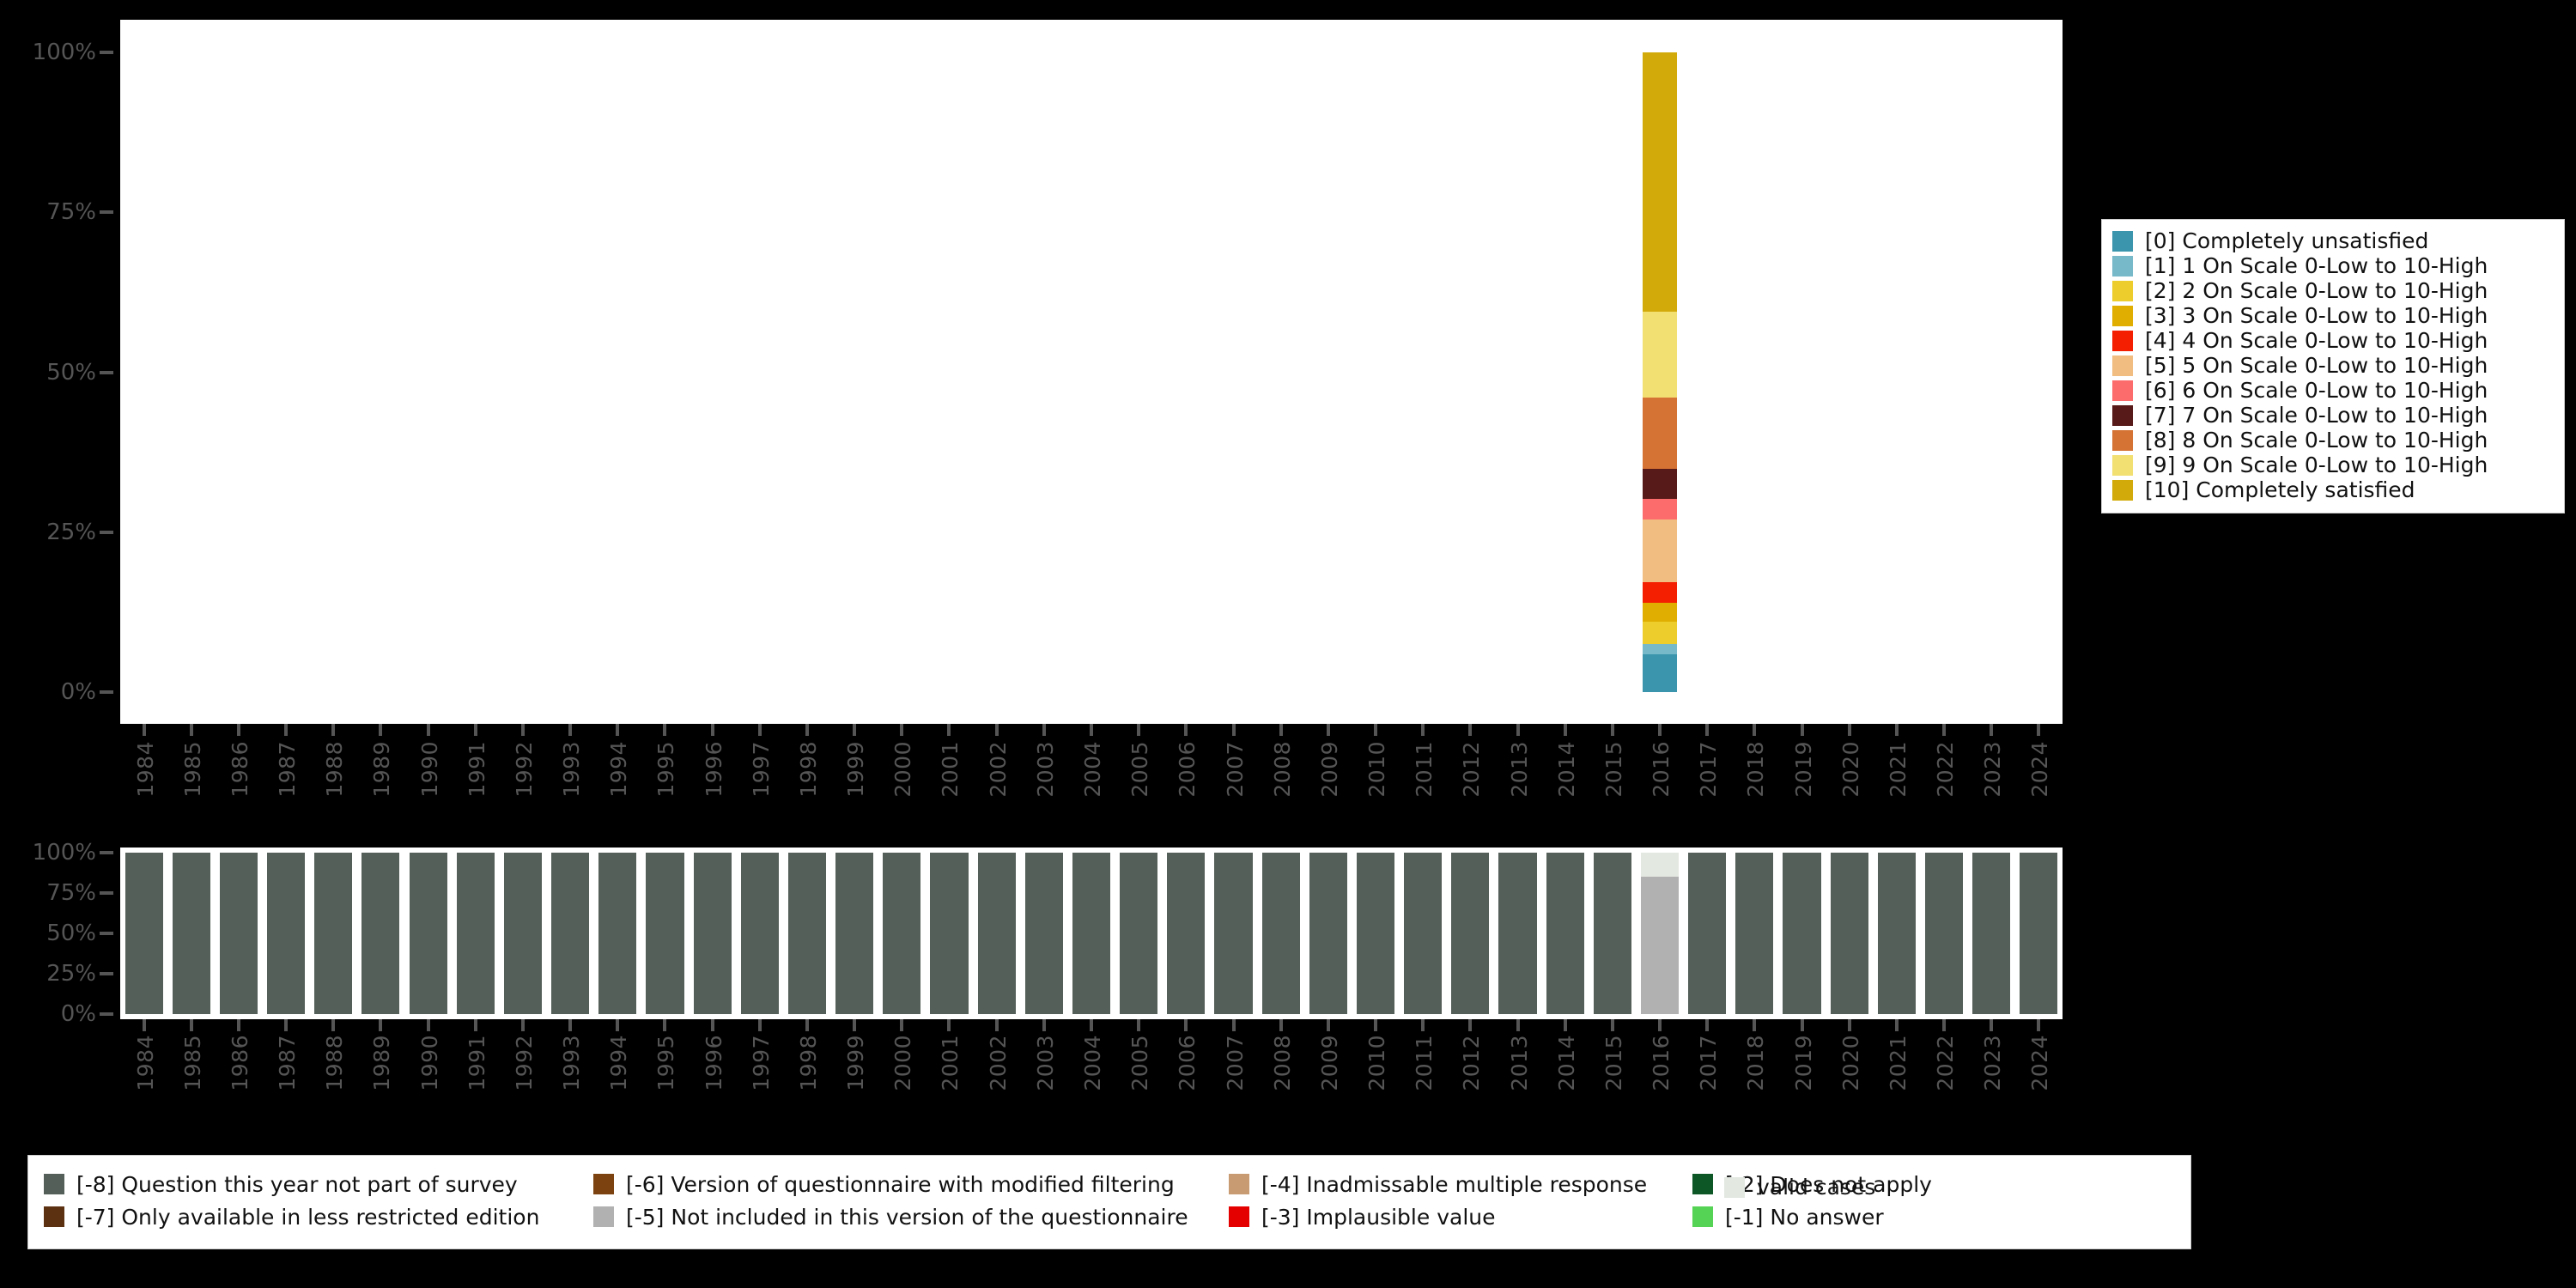 This screenshot has height=1288, width=2576. I want to click on missing-bar-2021, so click(1896, 933).